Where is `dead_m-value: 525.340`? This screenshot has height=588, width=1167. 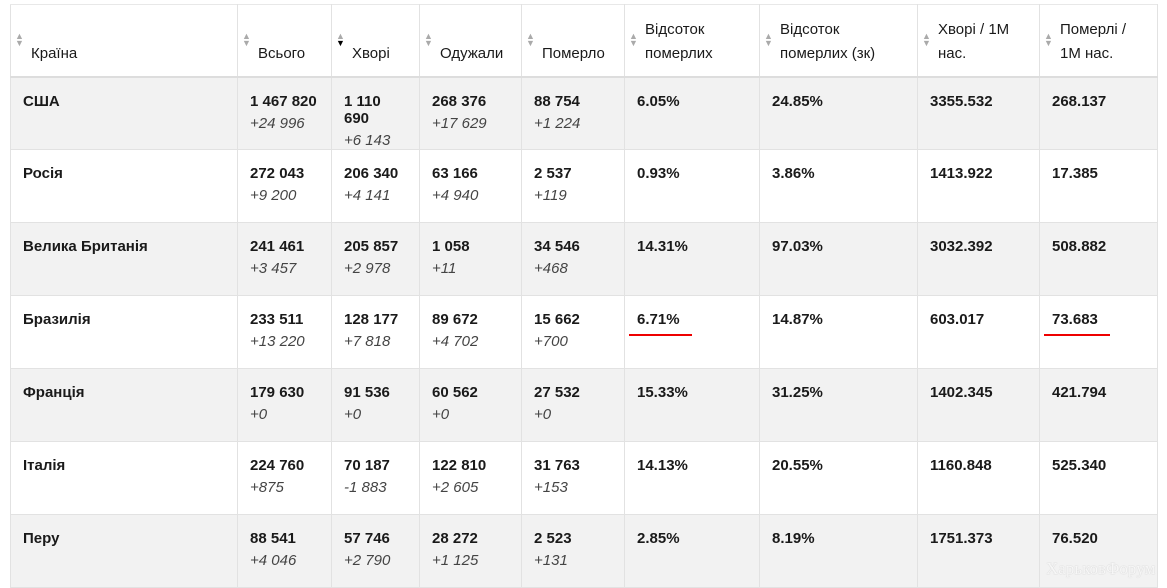 dead_m-value: 525.340 is located at coordinates (1079, 465).